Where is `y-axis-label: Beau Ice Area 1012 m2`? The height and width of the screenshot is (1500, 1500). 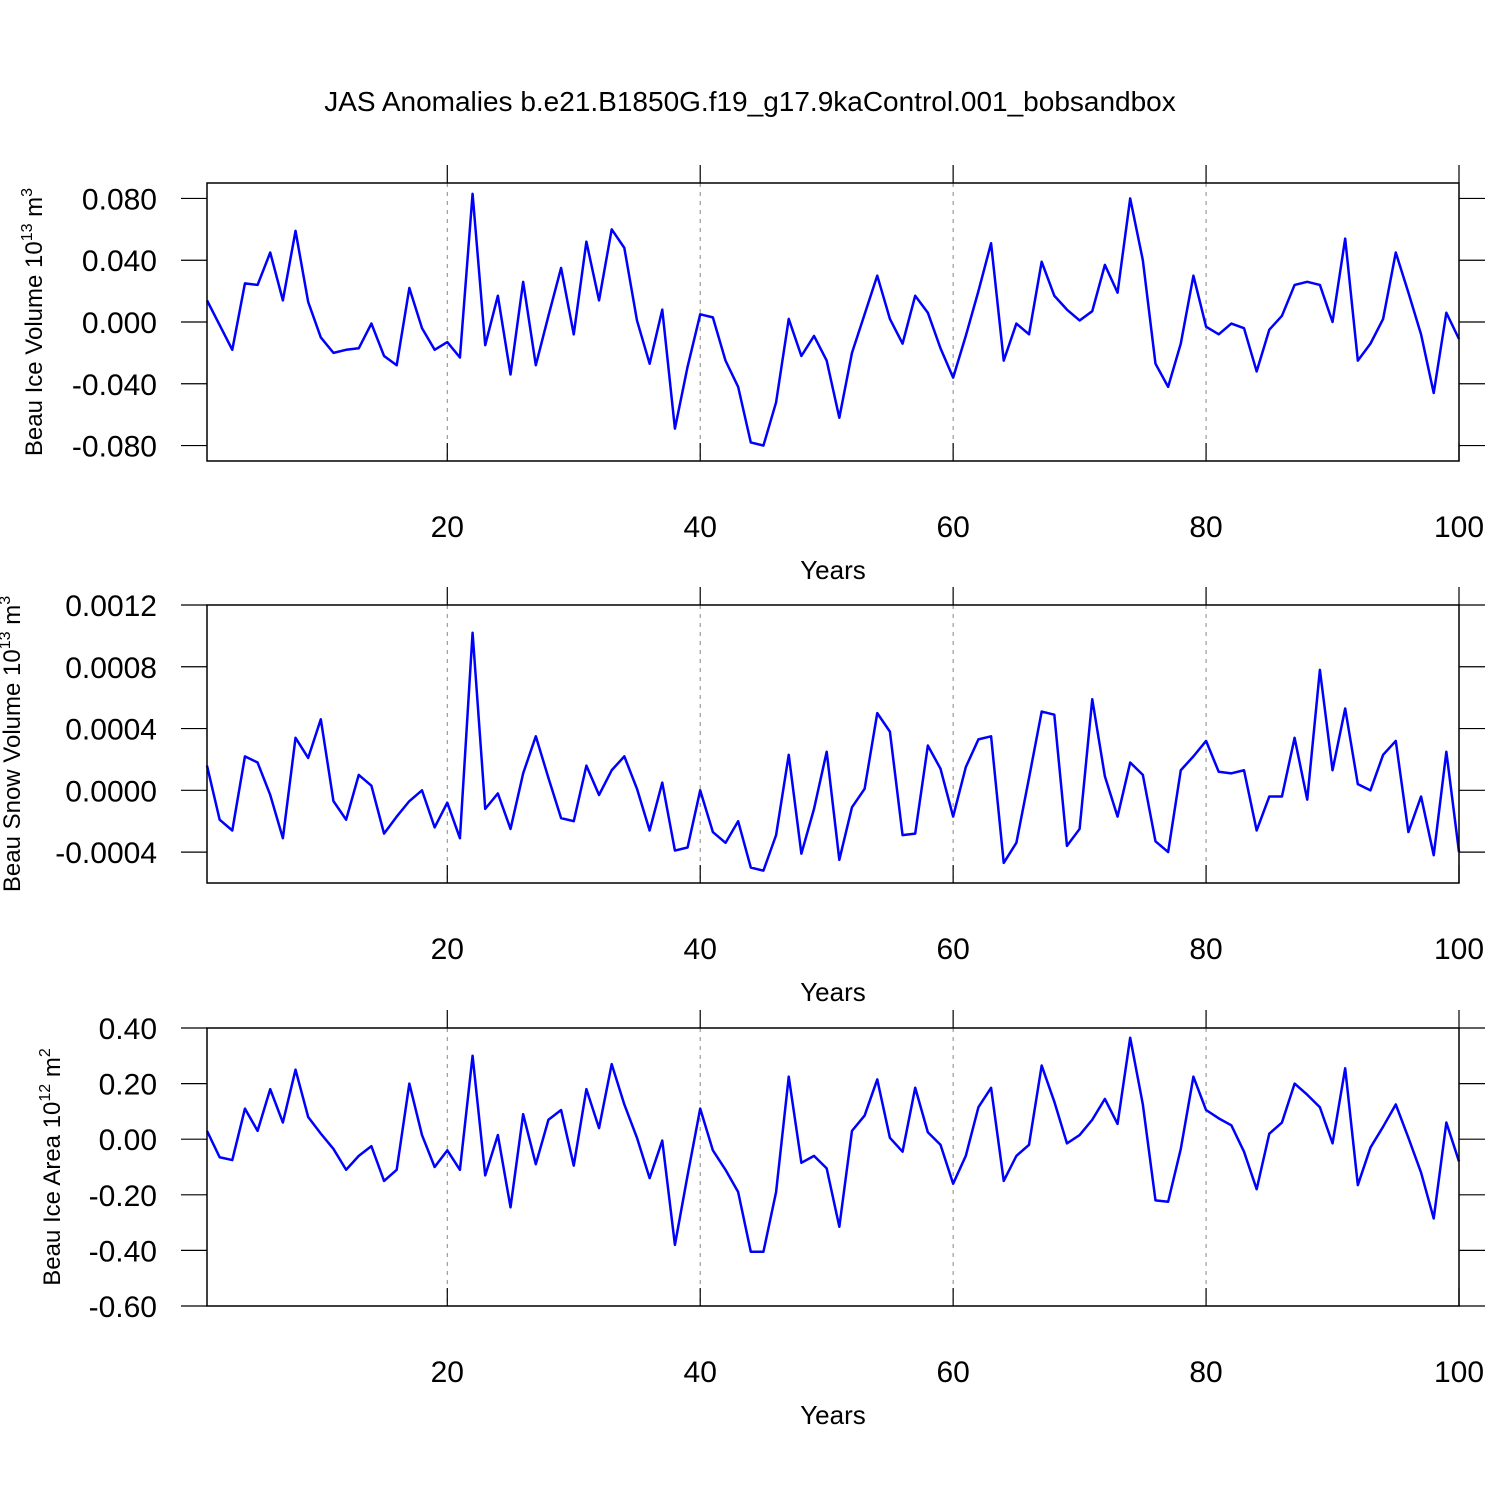
y-axis-label: Beau Ice Area 1012 m2 is located at coordinates (51, 1167).